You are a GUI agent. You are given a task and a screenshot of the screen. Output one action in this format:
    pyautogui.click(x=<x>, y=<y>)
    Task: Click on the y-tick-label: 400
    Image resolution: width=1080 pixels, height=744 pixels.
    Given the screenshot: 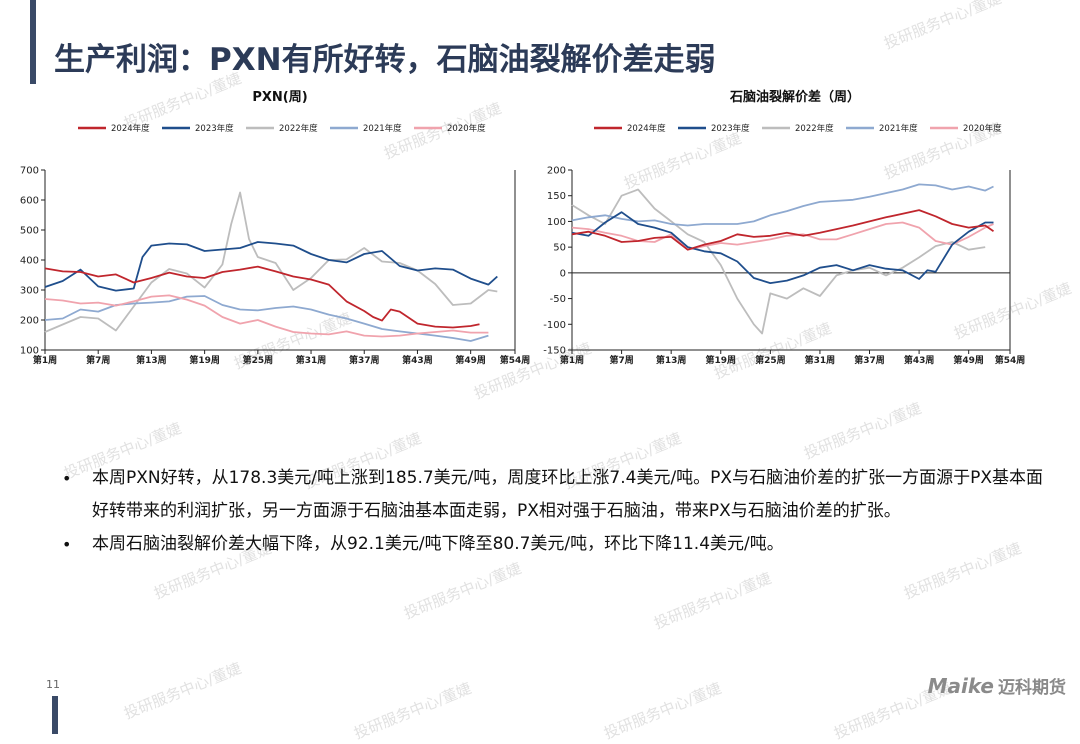 What is the action you would take?
    pyautogui.click(x=29, y=261)
    